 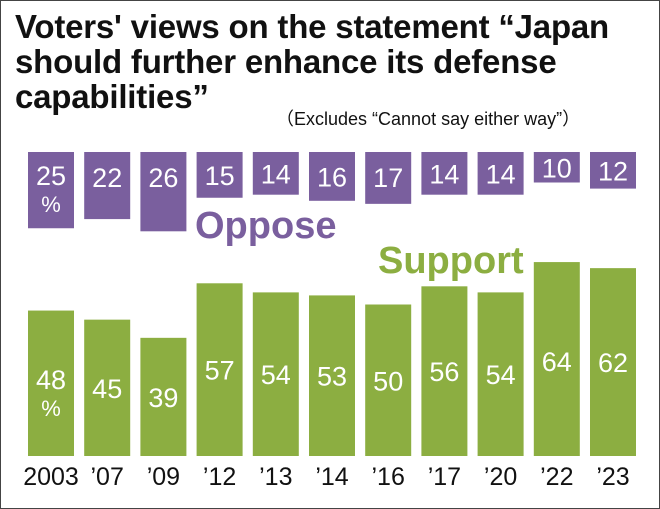 I want to click on support-value-label: 62, so click(x=613, y=363).